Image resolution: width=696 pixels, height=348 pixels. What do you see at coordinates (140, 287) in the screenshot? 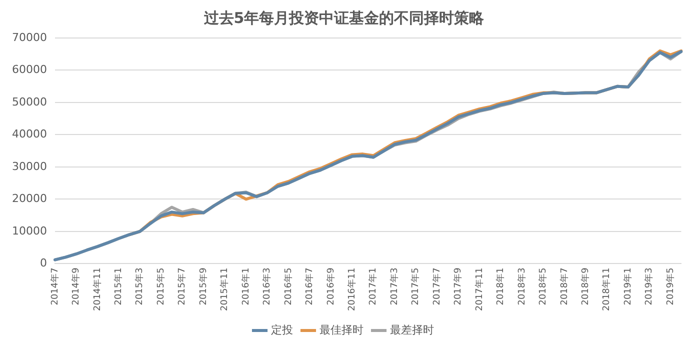
I see `x-tick-label: 2015年3` at bounding box center [140, 287].